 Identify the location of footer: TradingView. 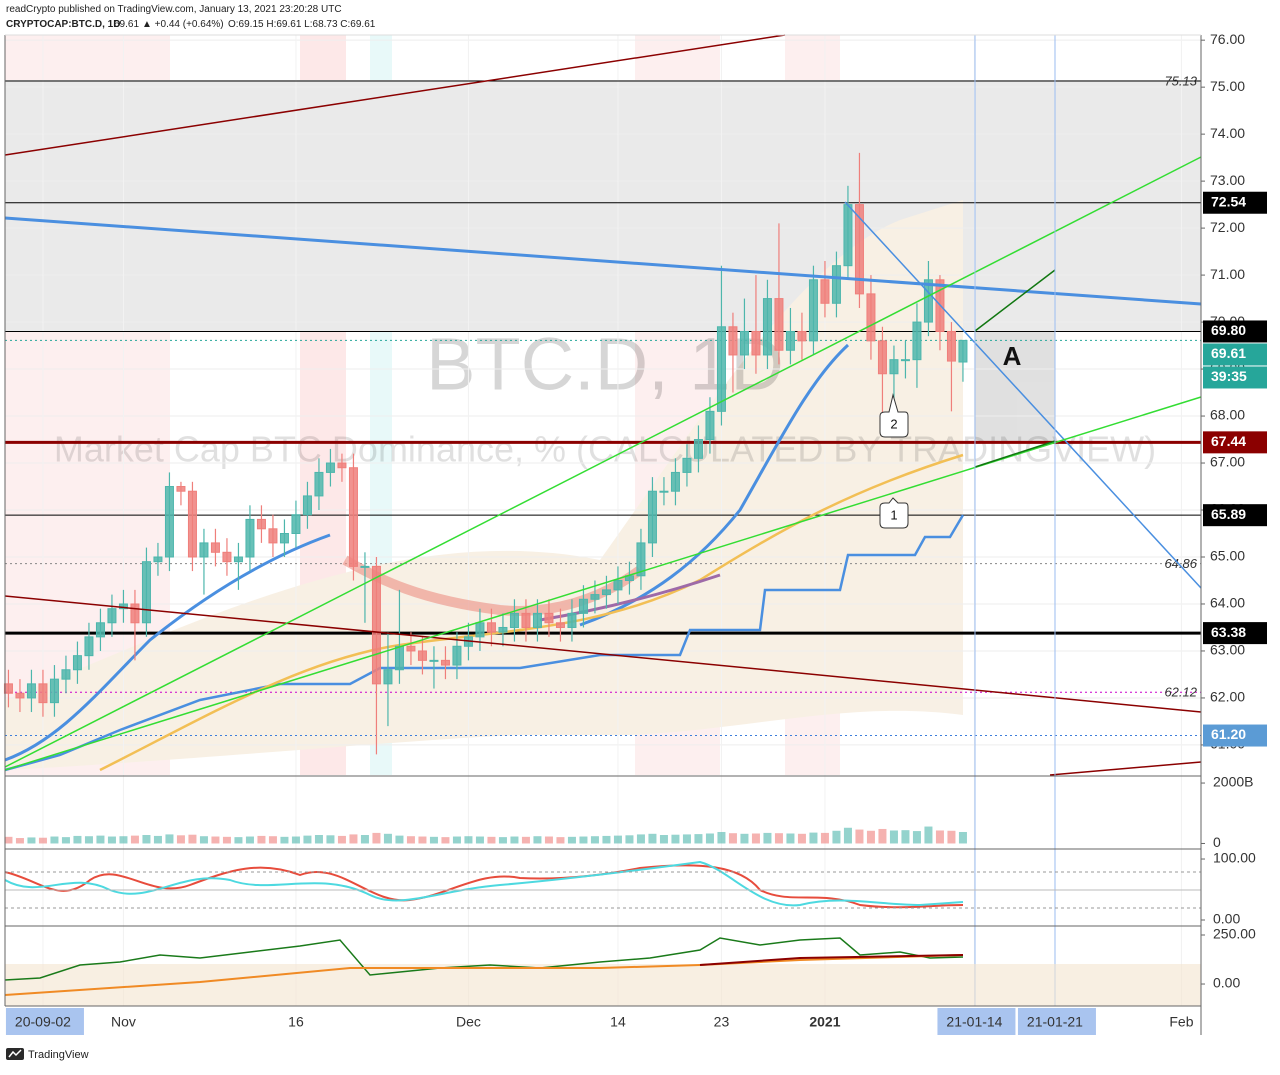
(58, 1055).